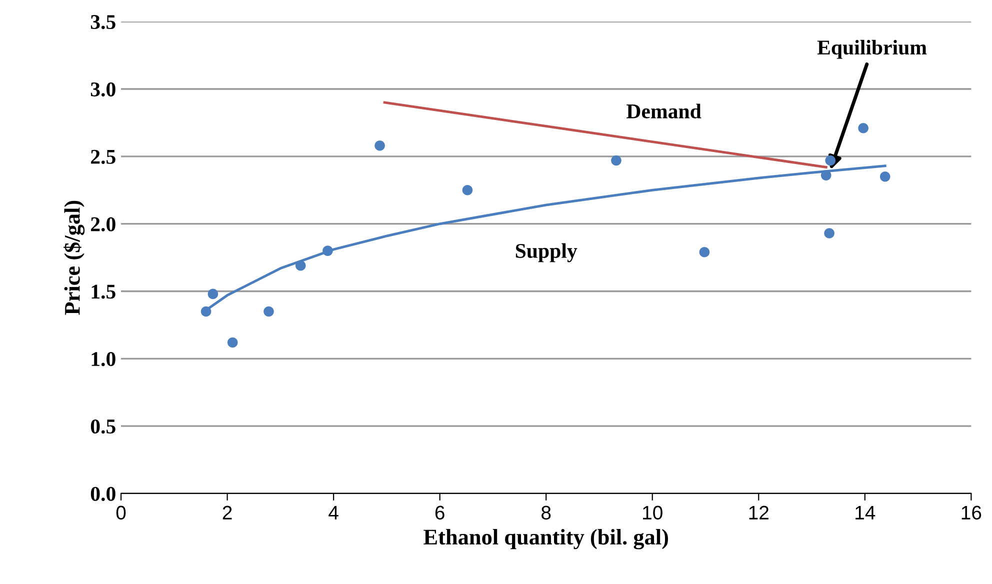 Image resolution: width=992 pixels, height=584 pixels. What do you see at coordinates (103, 224) in the screenshot?
I see `y-tick-label: 2.0` at bounding box center [103, 224].